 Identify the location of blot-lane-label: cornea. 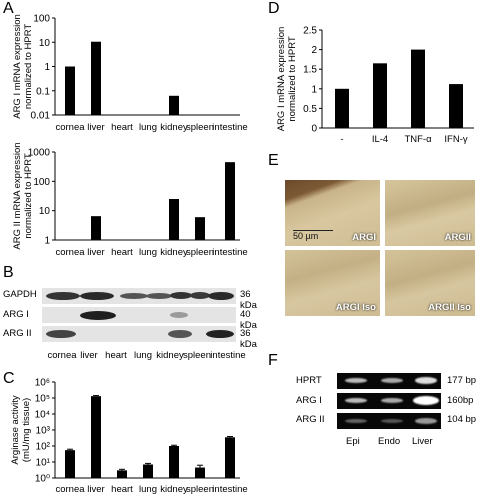
(62, 355).